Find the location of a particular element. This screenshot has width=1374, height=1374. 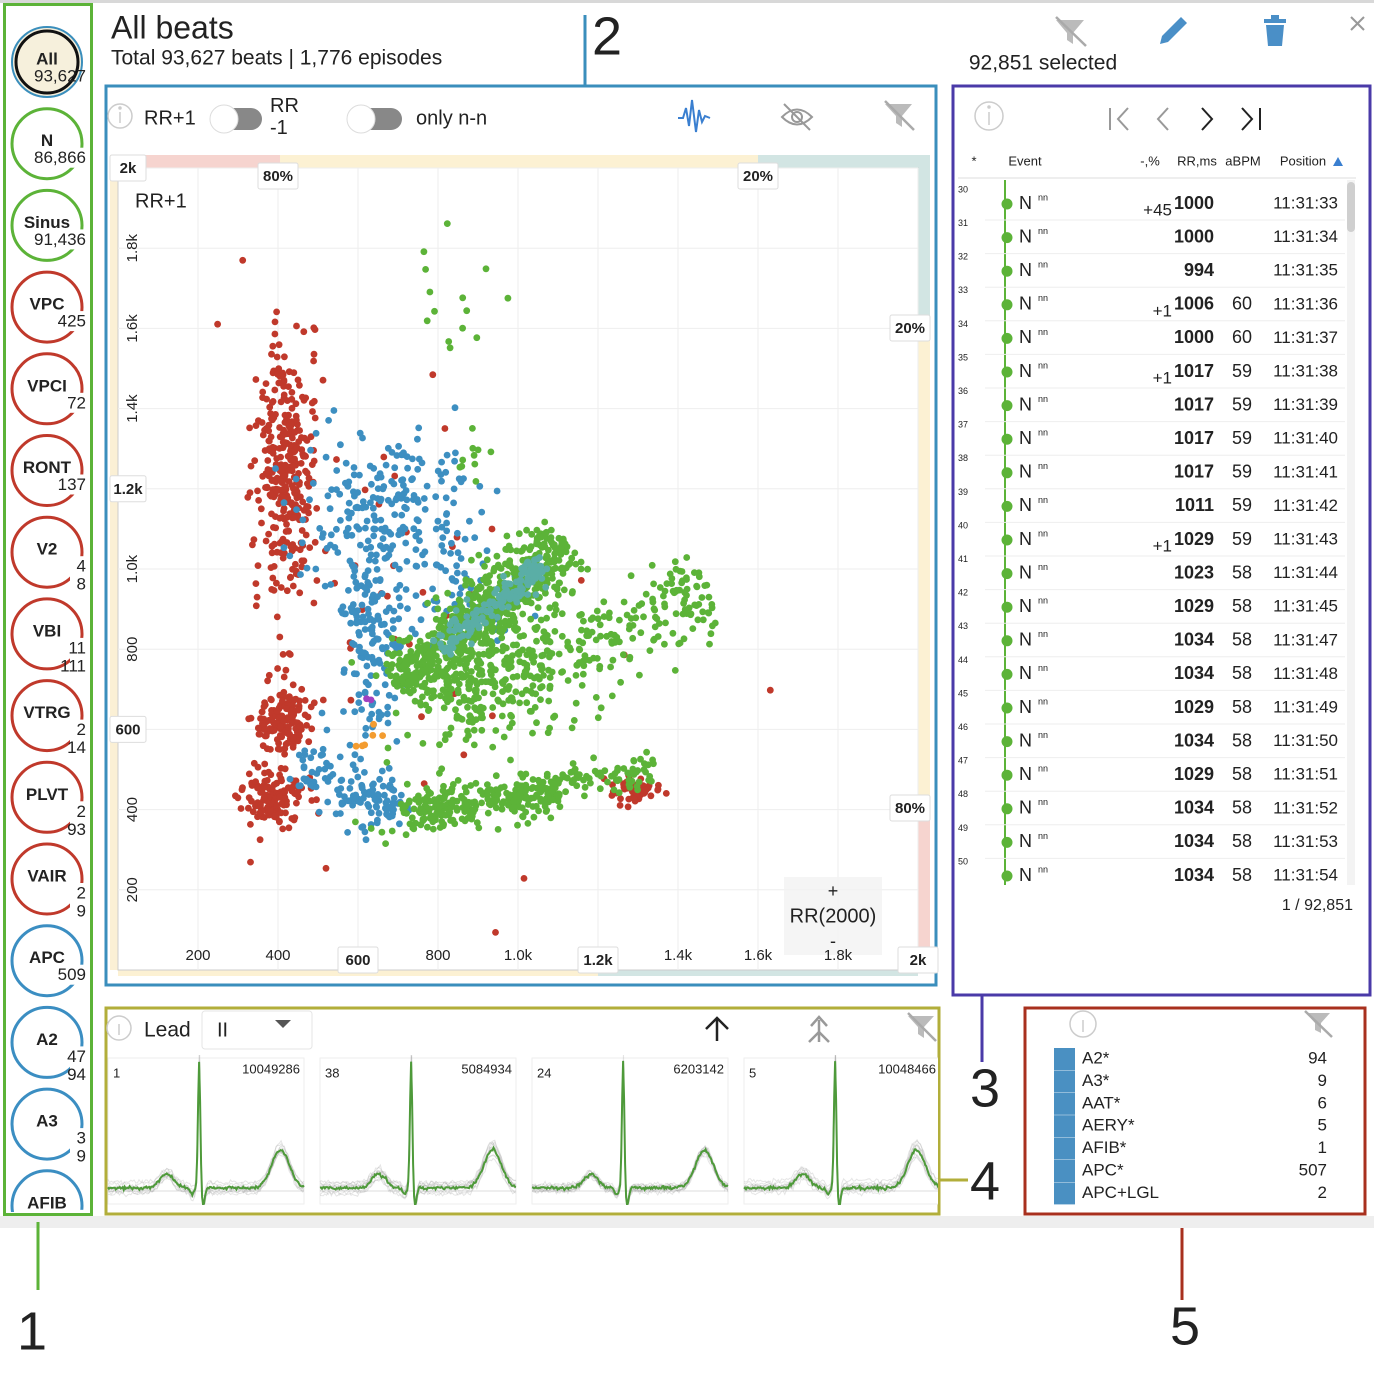

table-row: 46 N nn 1034 58 11:31:50 is located at coordinates (1151, 740).